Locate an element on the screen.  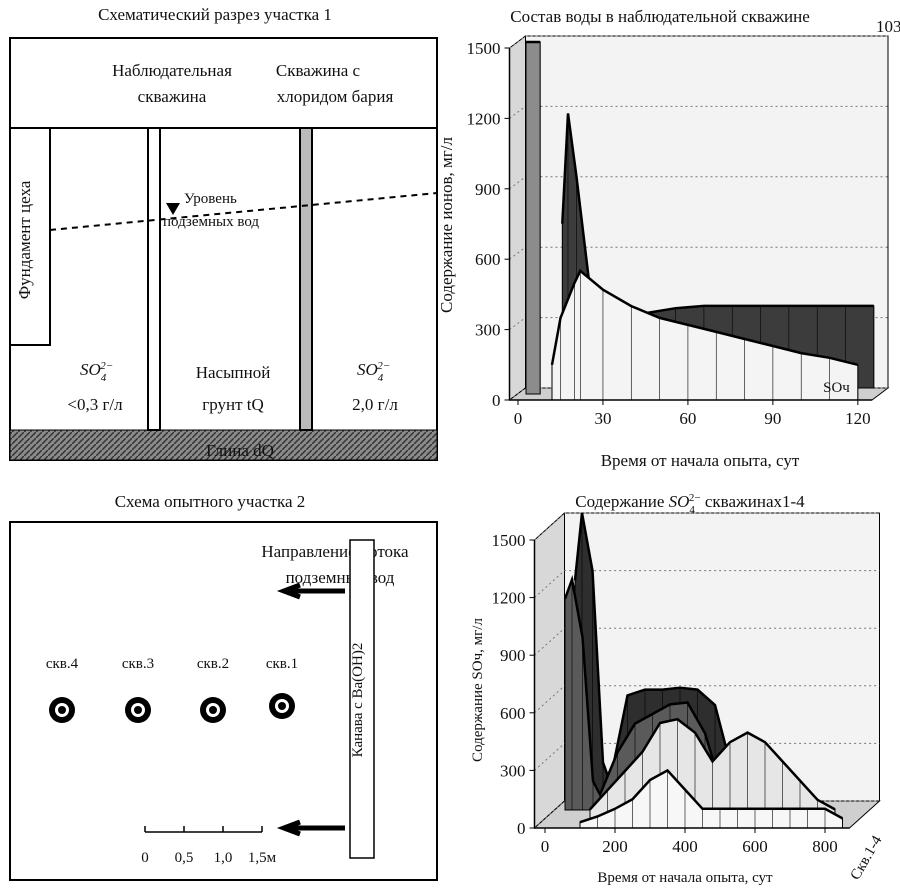
chart-title: Состав воды в наблюдательной скважине is located at coordinates (660, 16).